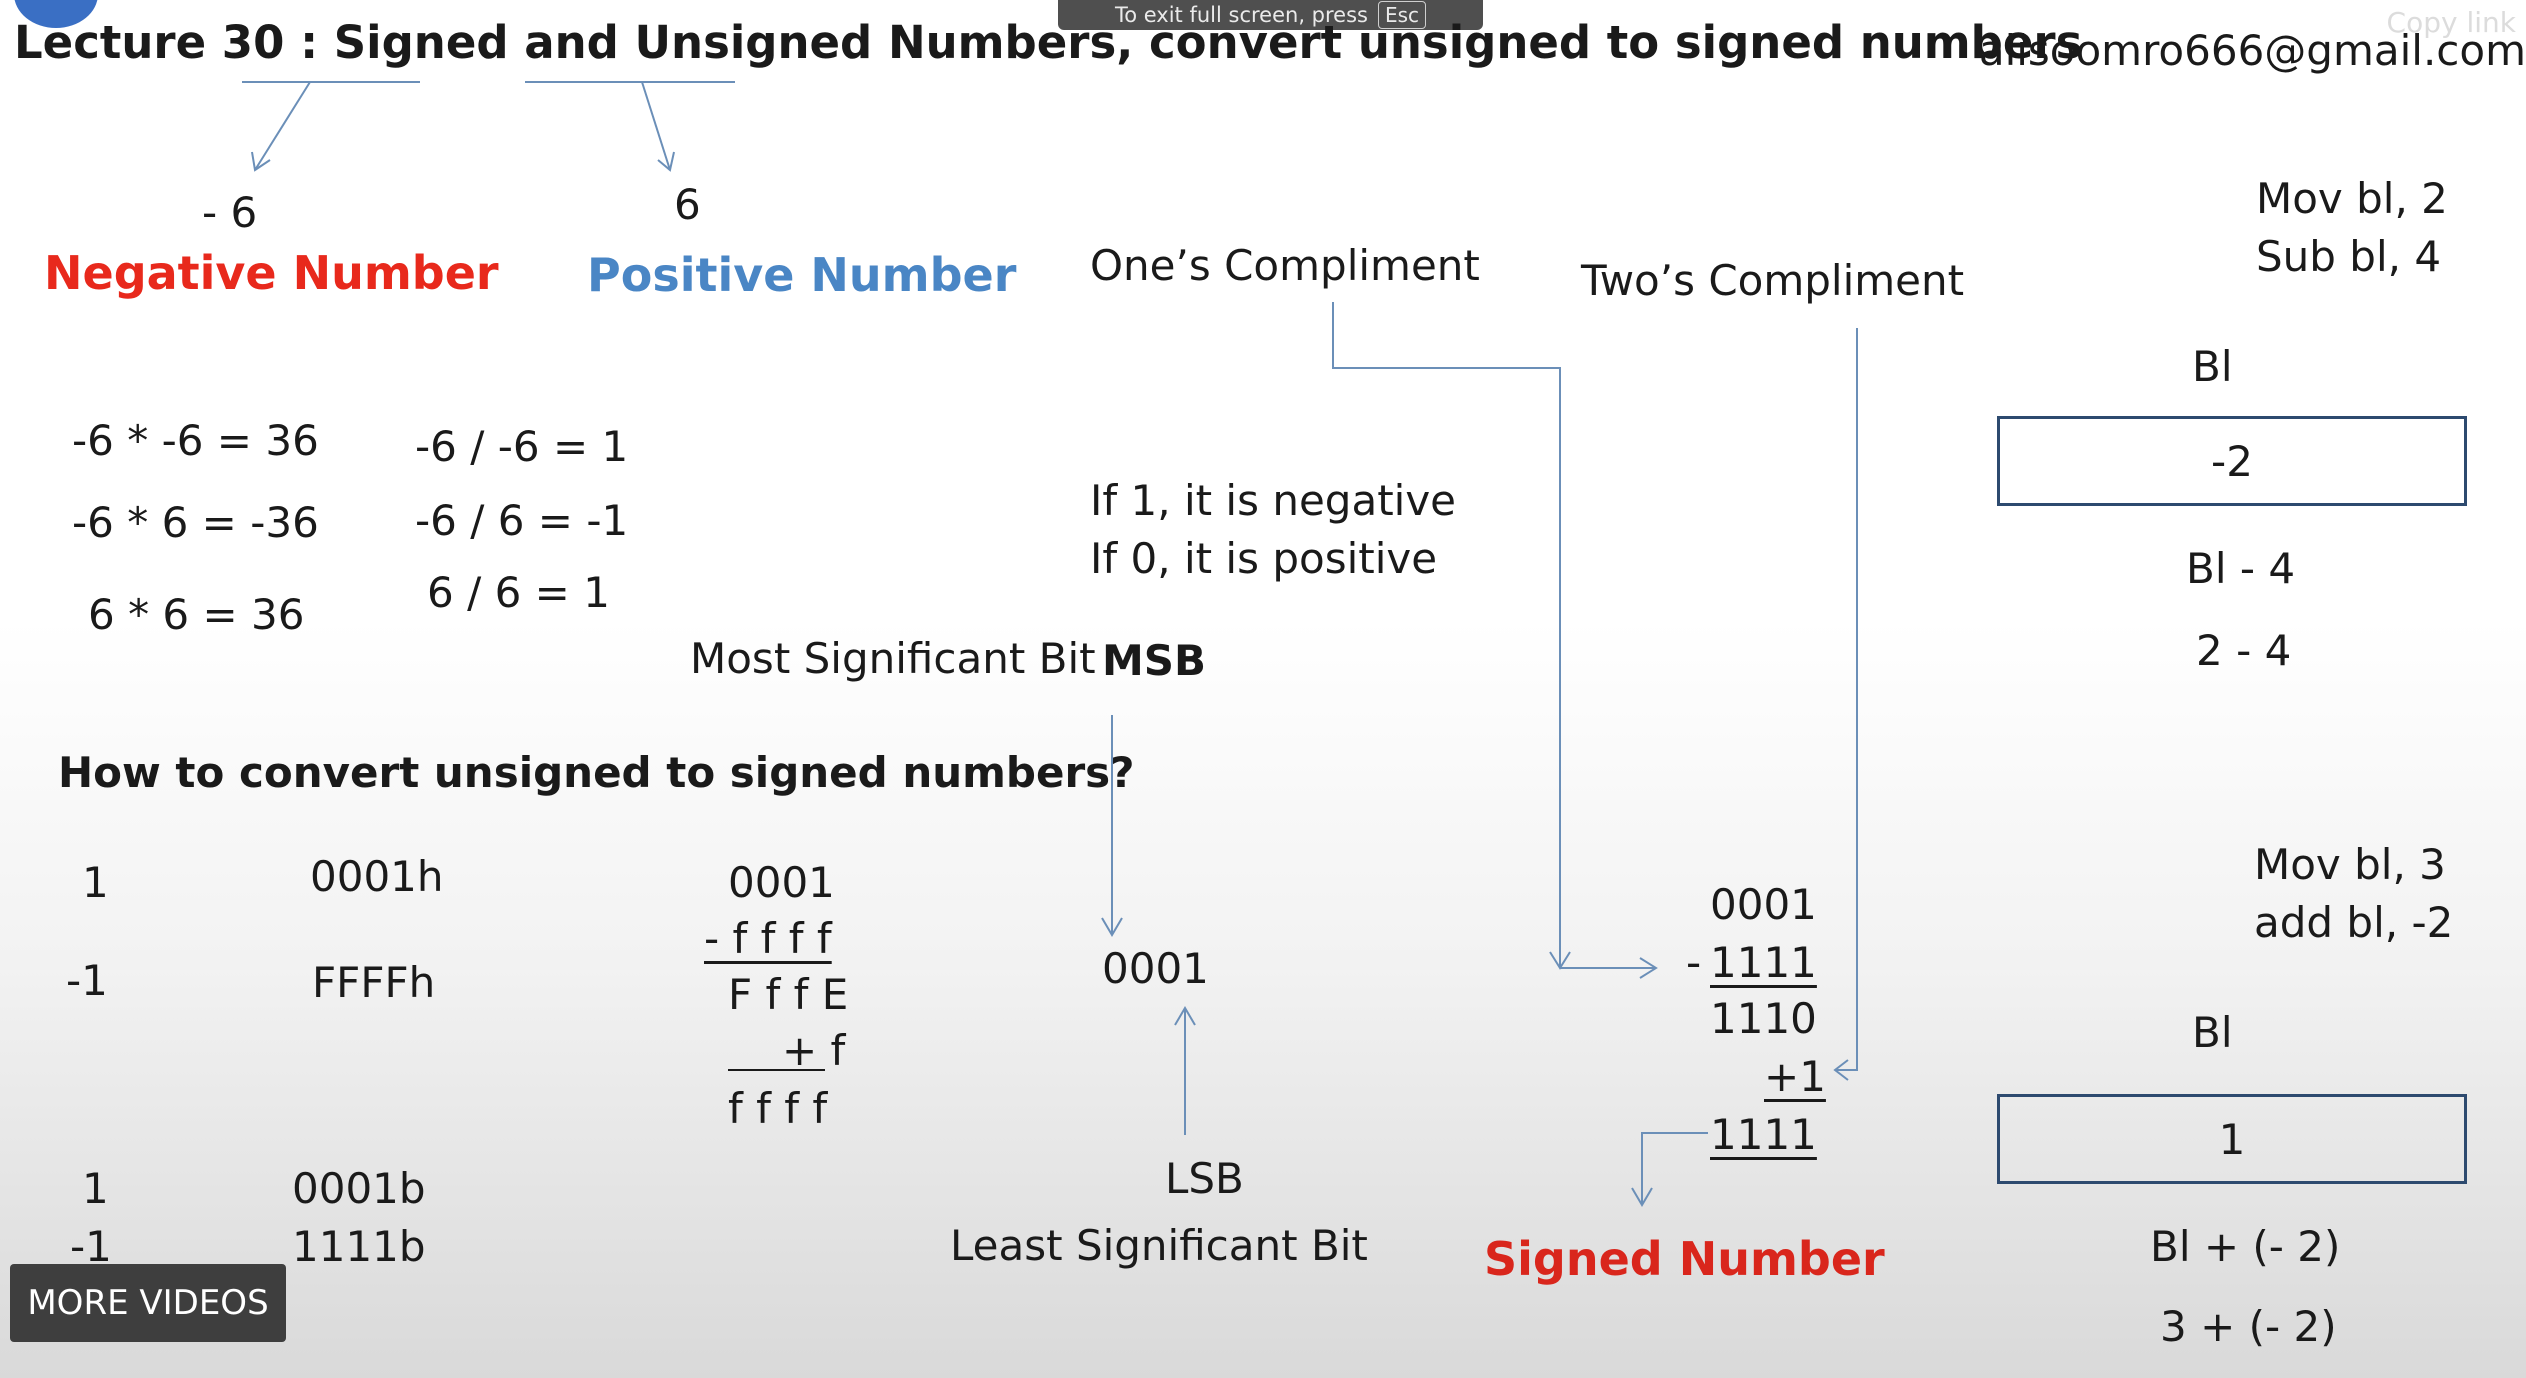  I want to click on hex-row-2-value: FFFFh, so click(374, 982).